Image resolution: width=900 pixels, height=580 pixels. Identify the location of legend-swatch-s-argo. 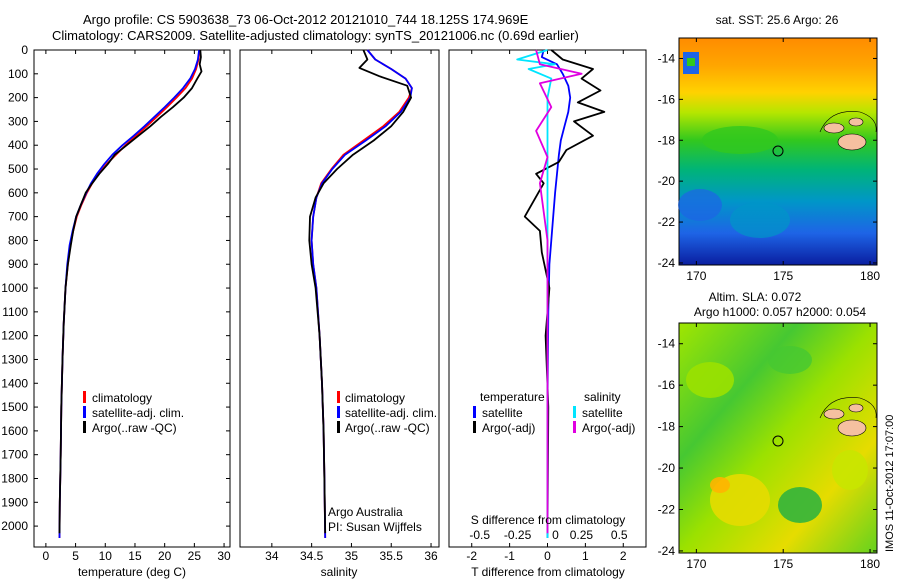
(574, 427).